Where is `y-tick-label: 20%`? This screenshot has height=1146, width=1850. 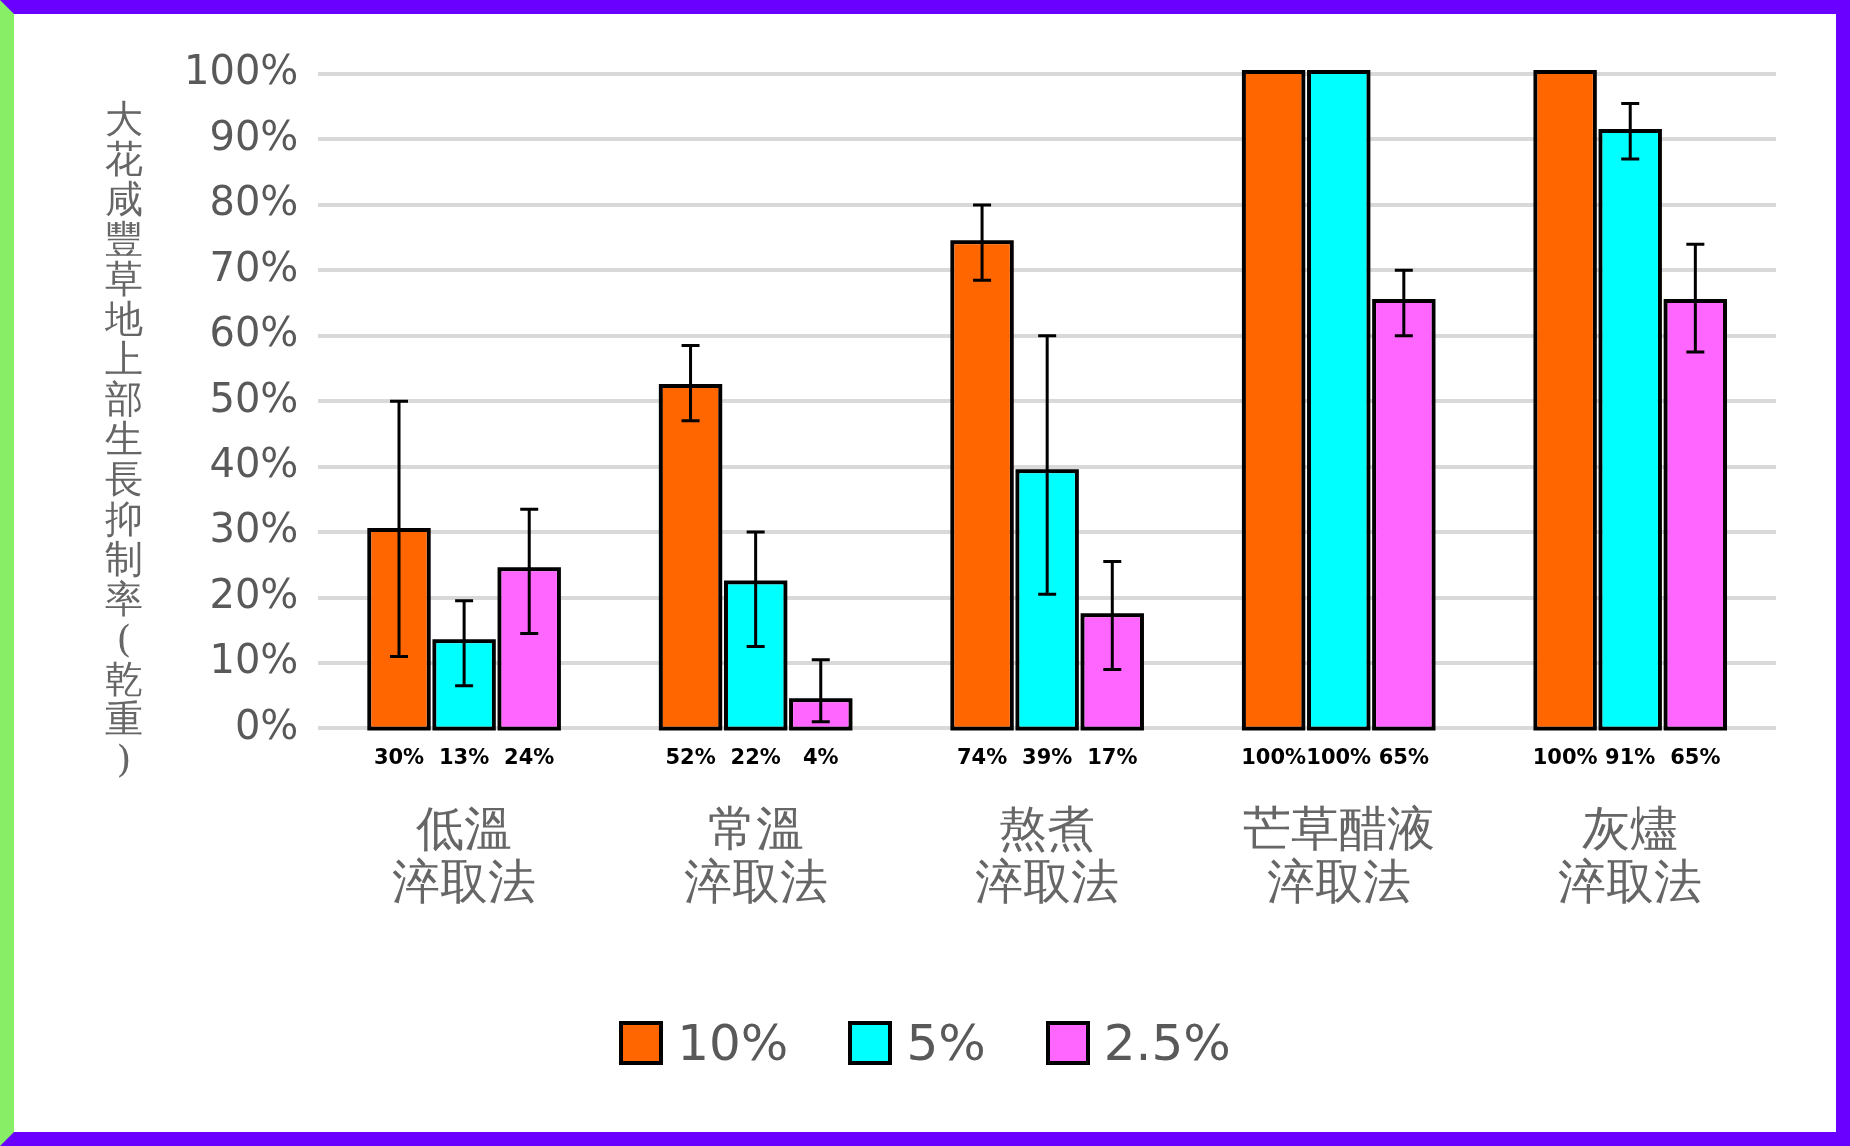
y-tick-label: 20% is located at coordinates (254, 593).